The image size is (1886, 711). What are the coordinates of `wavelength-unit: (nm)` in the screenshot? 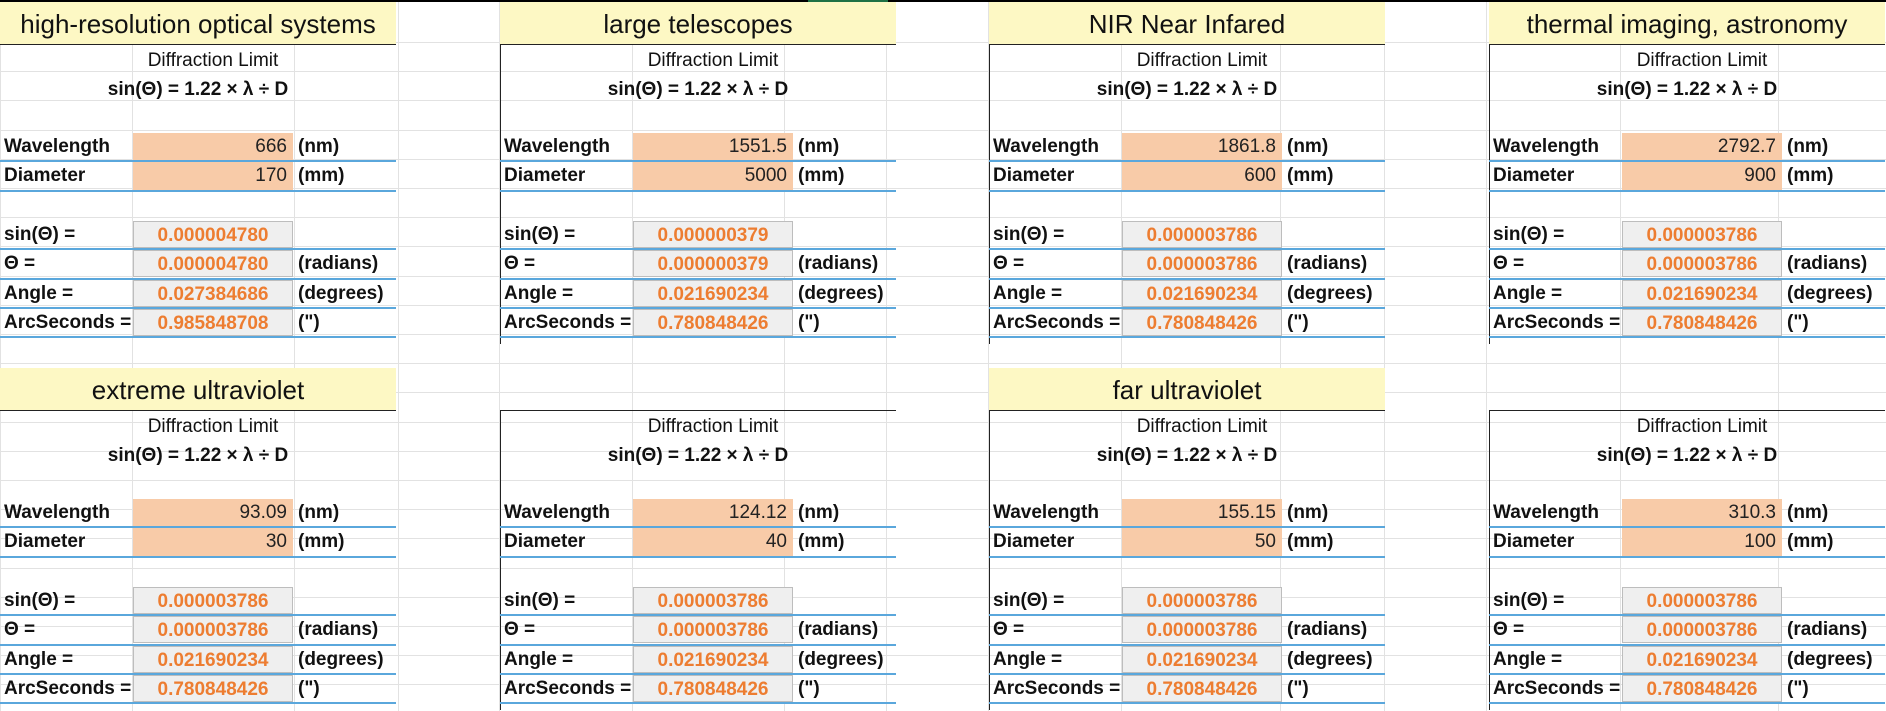 It's located at (319, 146).